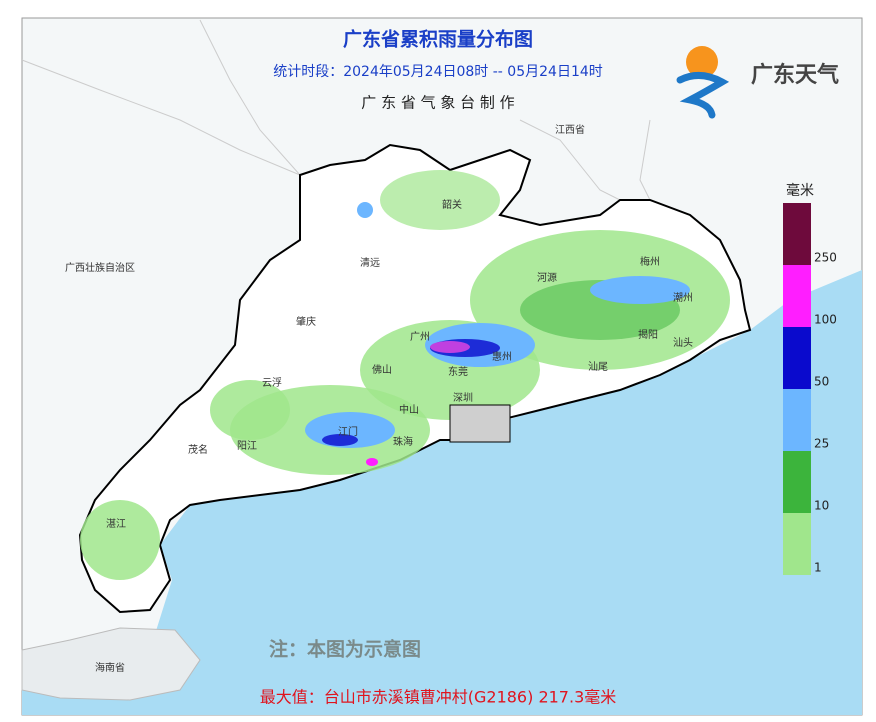 This screenshot has height=722, width=876. I want to click on legend-label: 100, so click(825, 320).